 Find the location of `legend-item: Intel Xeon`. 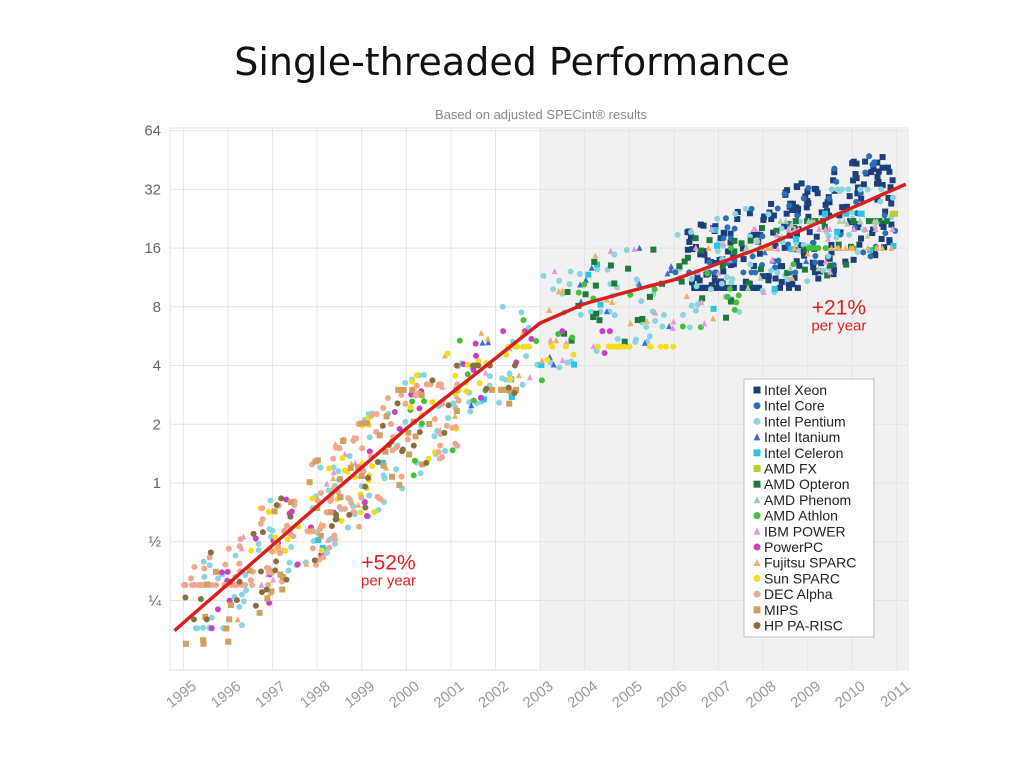

legend-item: Intel Xeon is located at coordinates (790, 390).